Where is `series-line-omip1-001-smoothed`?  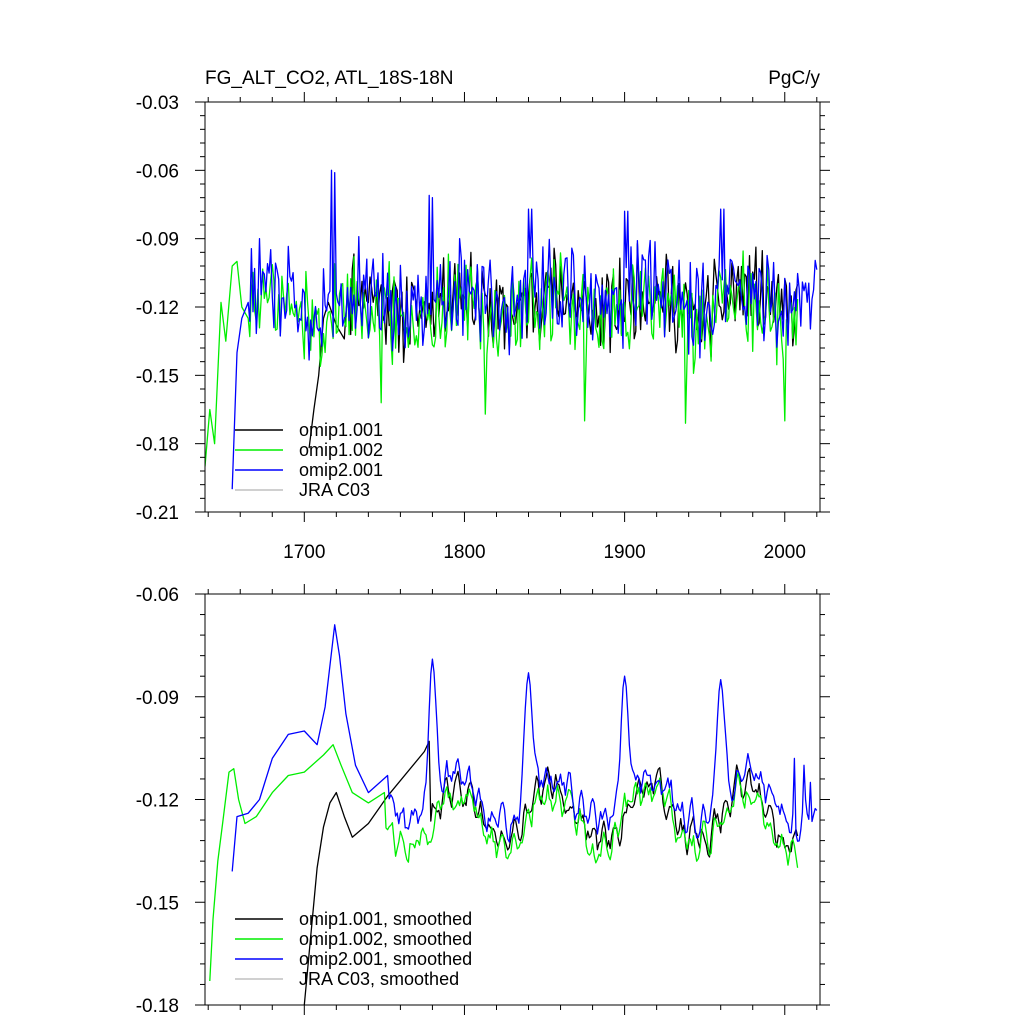 series-line-omip1-001-smoothed is located at coordinates (551, 872).